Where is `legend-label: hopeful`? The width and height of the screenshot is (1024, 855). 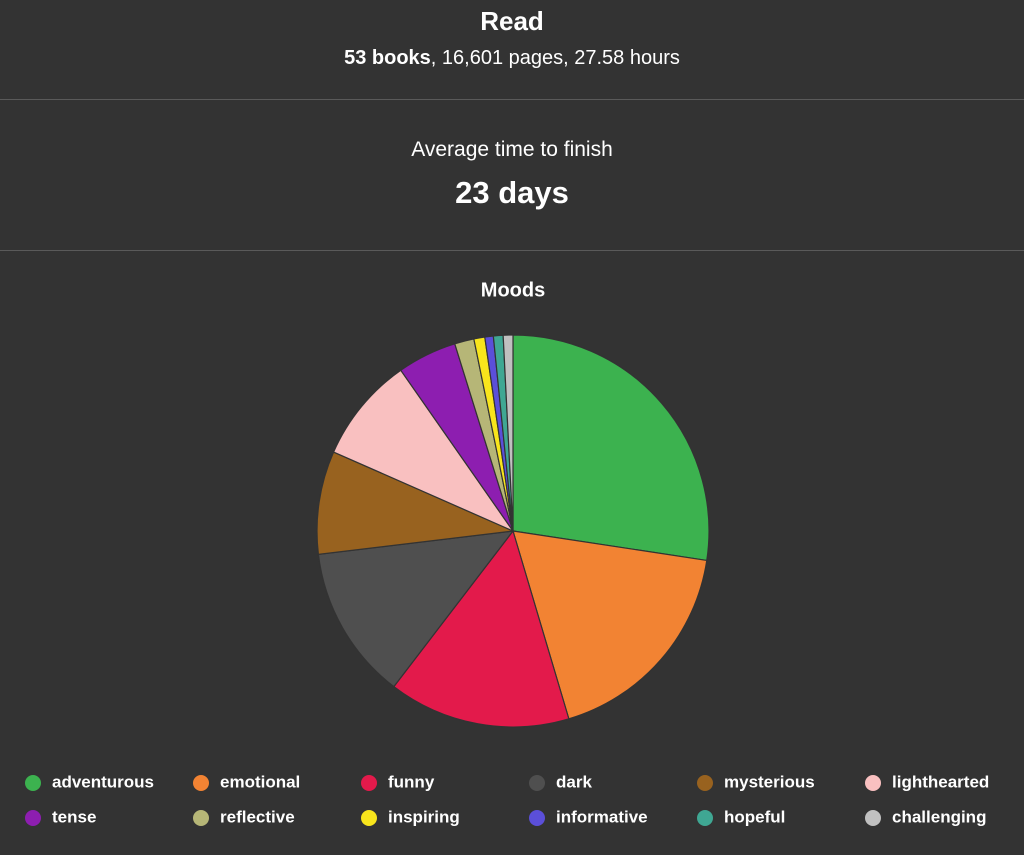 legend-label: hopeful is located at coordinates (754, 816).